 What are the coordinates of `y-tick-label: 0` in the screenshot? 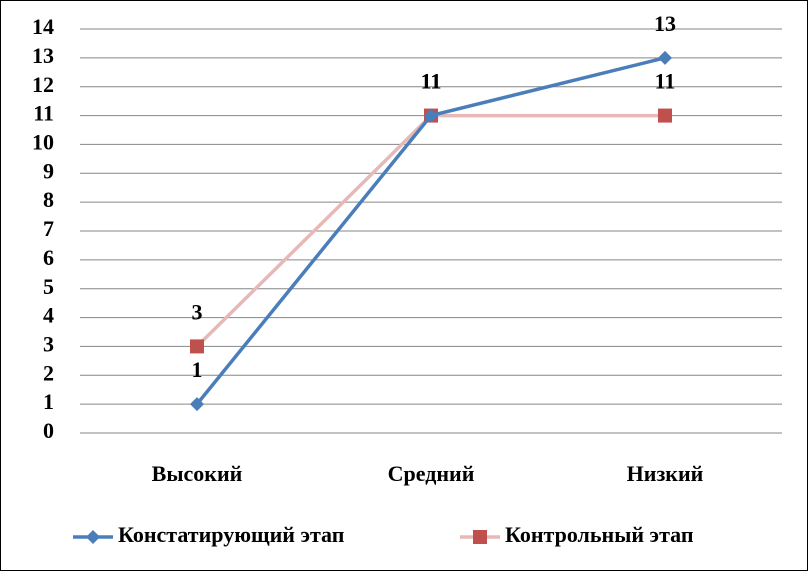 It's located at (48, 430).